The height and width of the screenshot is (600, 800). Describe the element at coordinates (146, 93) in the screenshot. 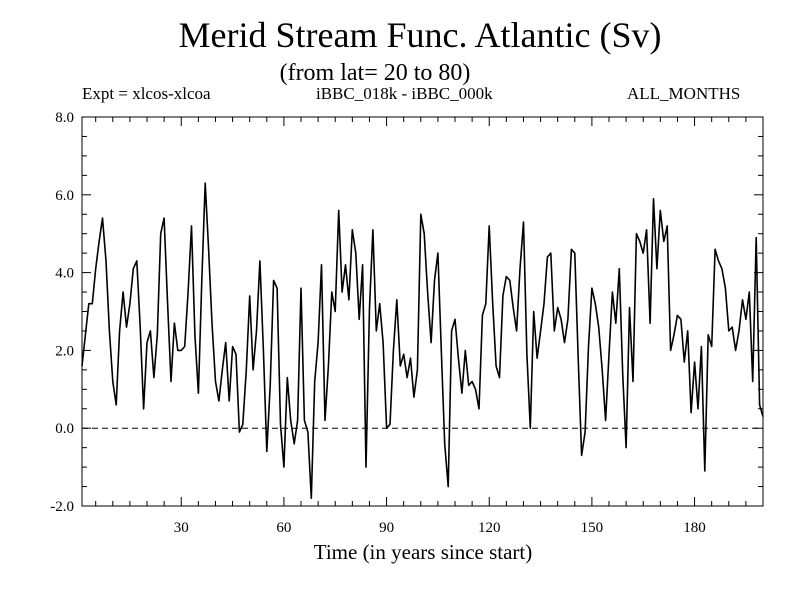

I see `experiment-label: Expt = xlcos-xlcoa` at that location.